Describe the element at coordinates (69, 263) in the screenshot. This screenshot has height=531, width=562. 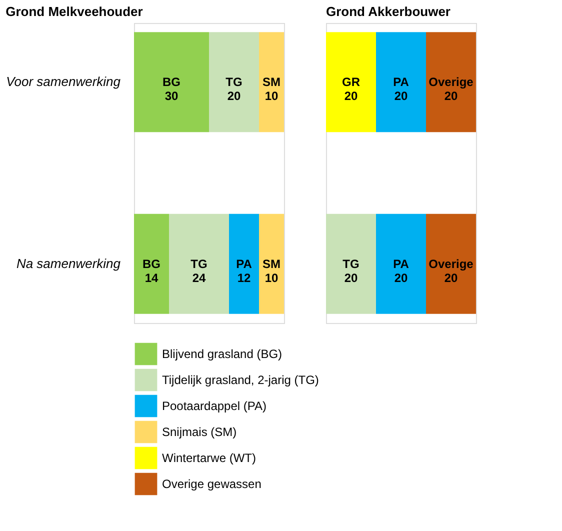
I see `y-tick-label: Na samenwerking` at that location.